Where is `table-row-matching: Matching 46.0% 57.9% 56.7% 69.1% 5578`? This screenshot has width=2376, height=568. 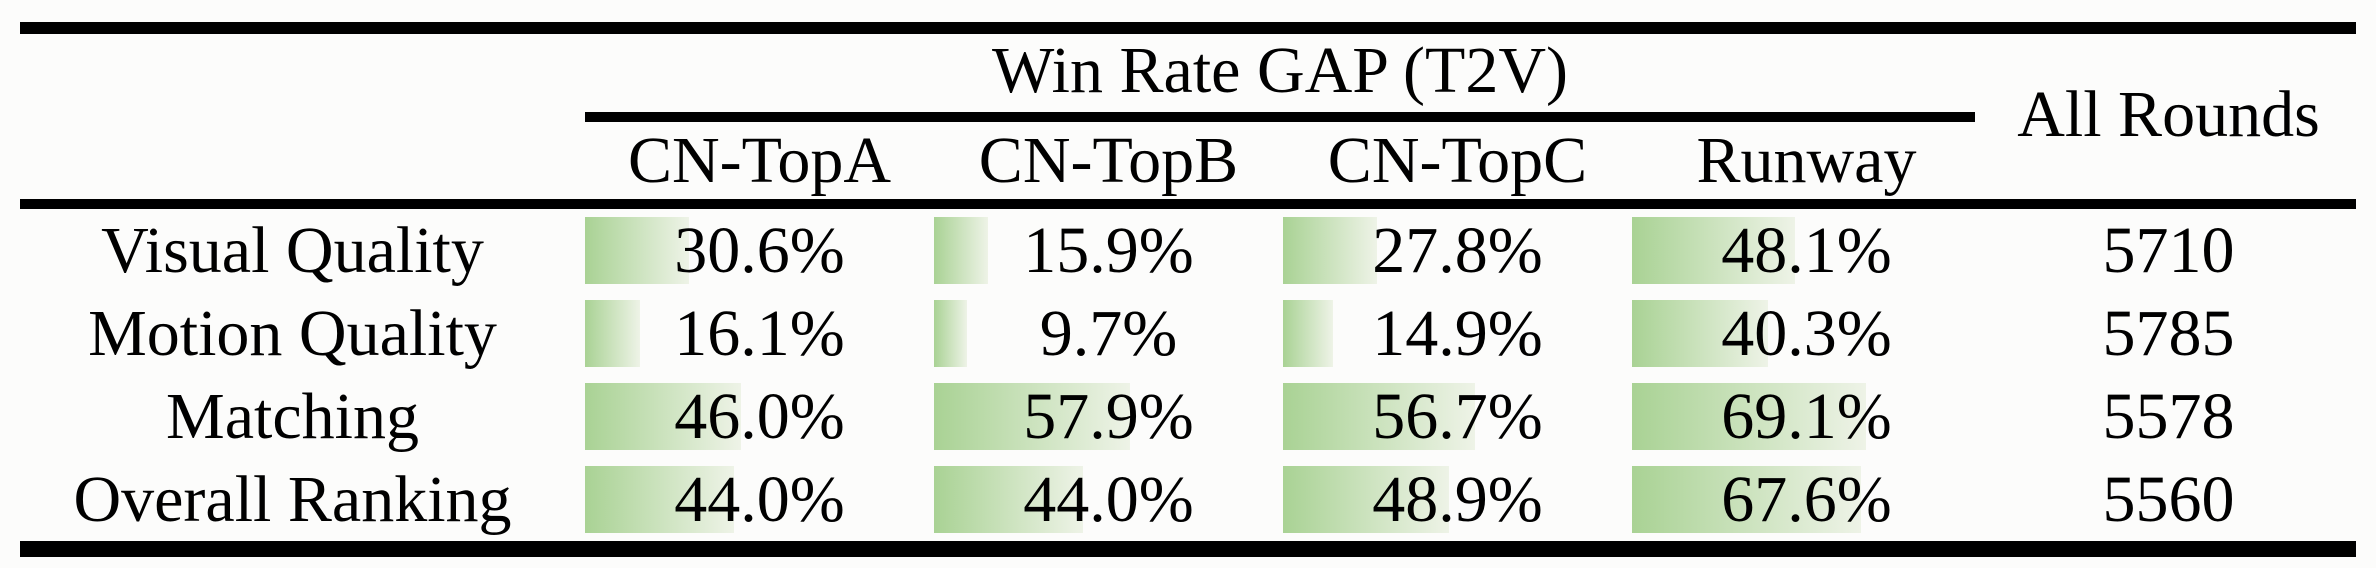
table-row-matching: Matching 46.0% 57.9% 56.7% 69.1% 5578 is located at coordinates (1188, 416).